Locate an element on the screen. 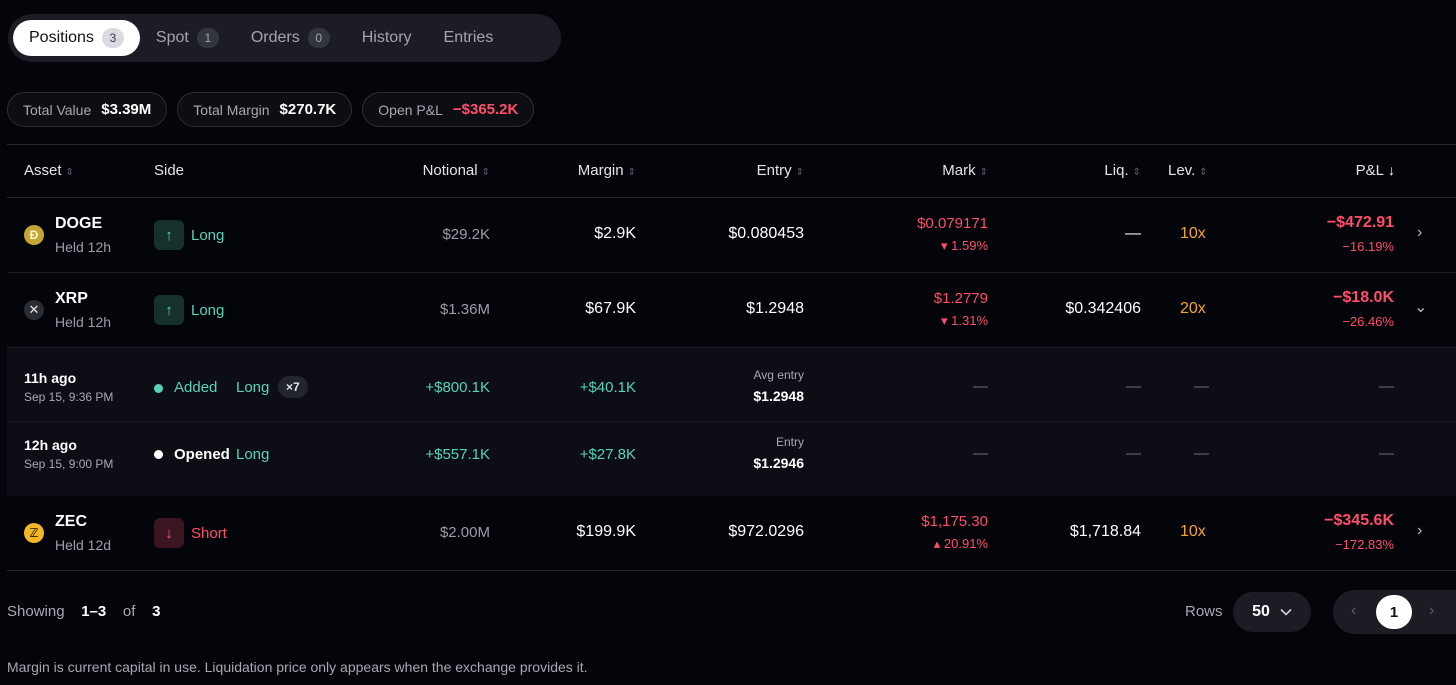 The height and width of the screenshot is (685, 1456). tab-spot: Spot 1 is located at coordinates (187, 38).